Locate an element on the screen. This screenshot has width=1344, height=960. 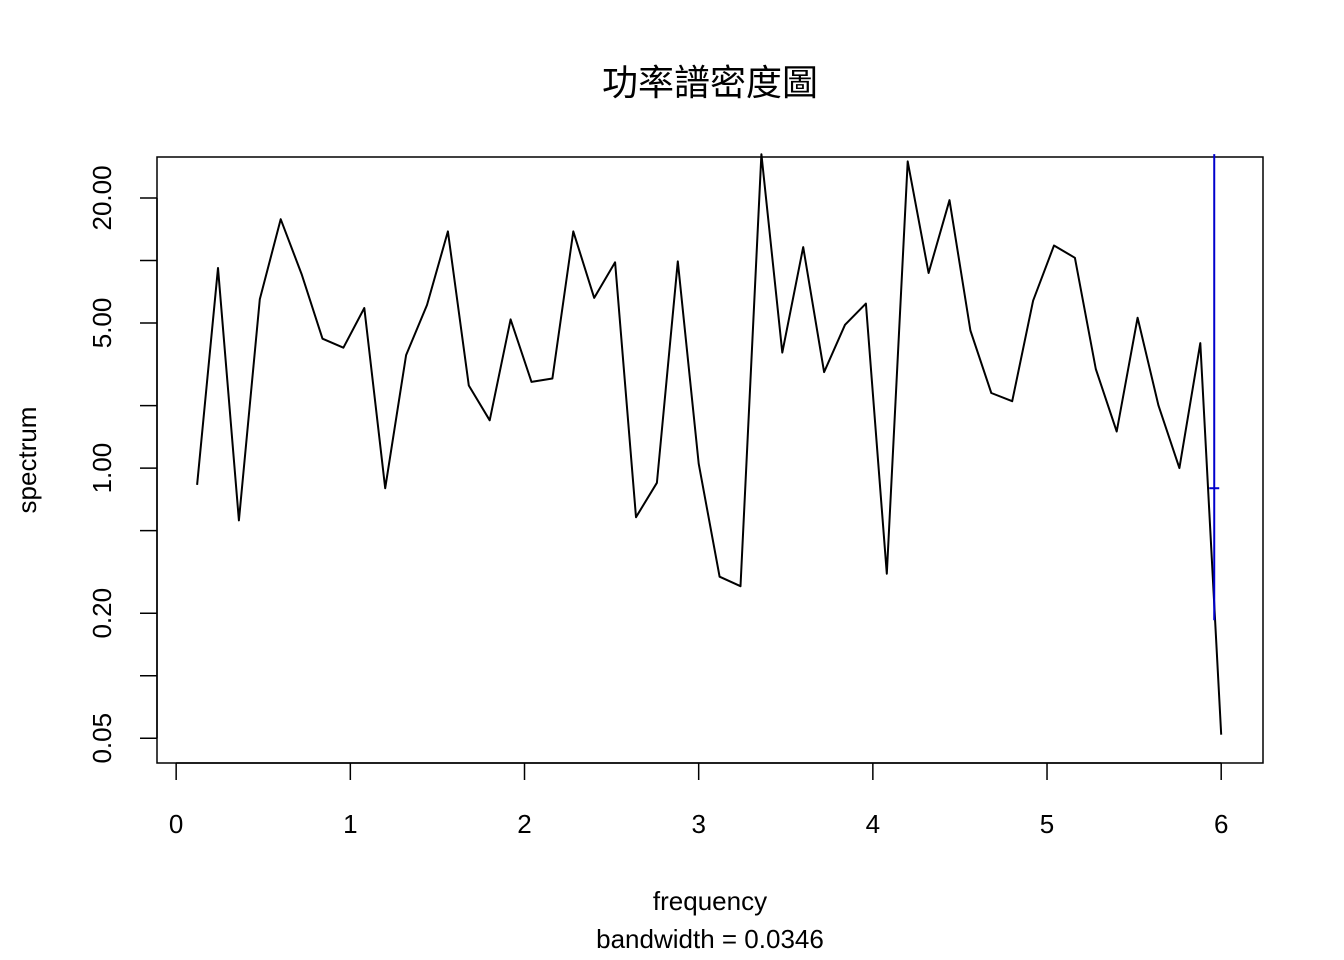
x-axis: 0 1 2 3 4 5 6 is located at coordinates (698, 800).